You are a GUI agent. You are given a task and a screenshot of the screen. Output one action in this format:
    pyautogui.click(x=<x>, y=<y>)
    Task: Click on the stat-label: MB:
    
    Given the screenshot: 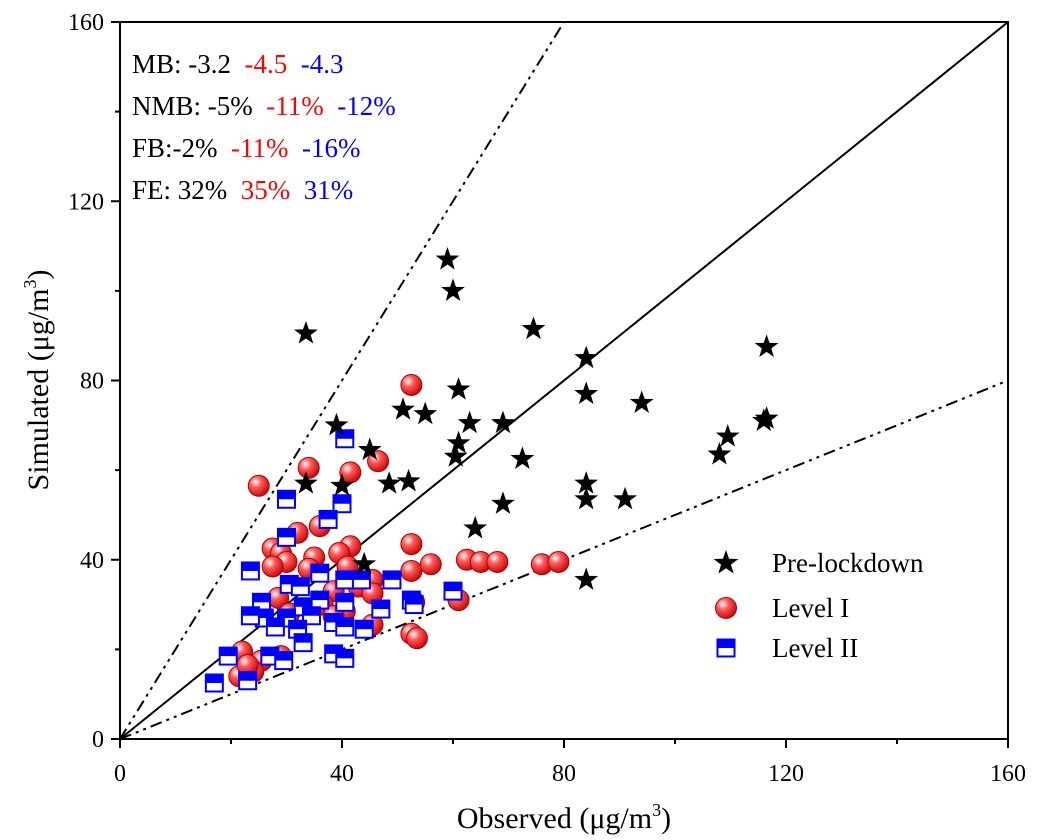 What is the action you would take?
    pyautogui.click(x=160, y=64)
    